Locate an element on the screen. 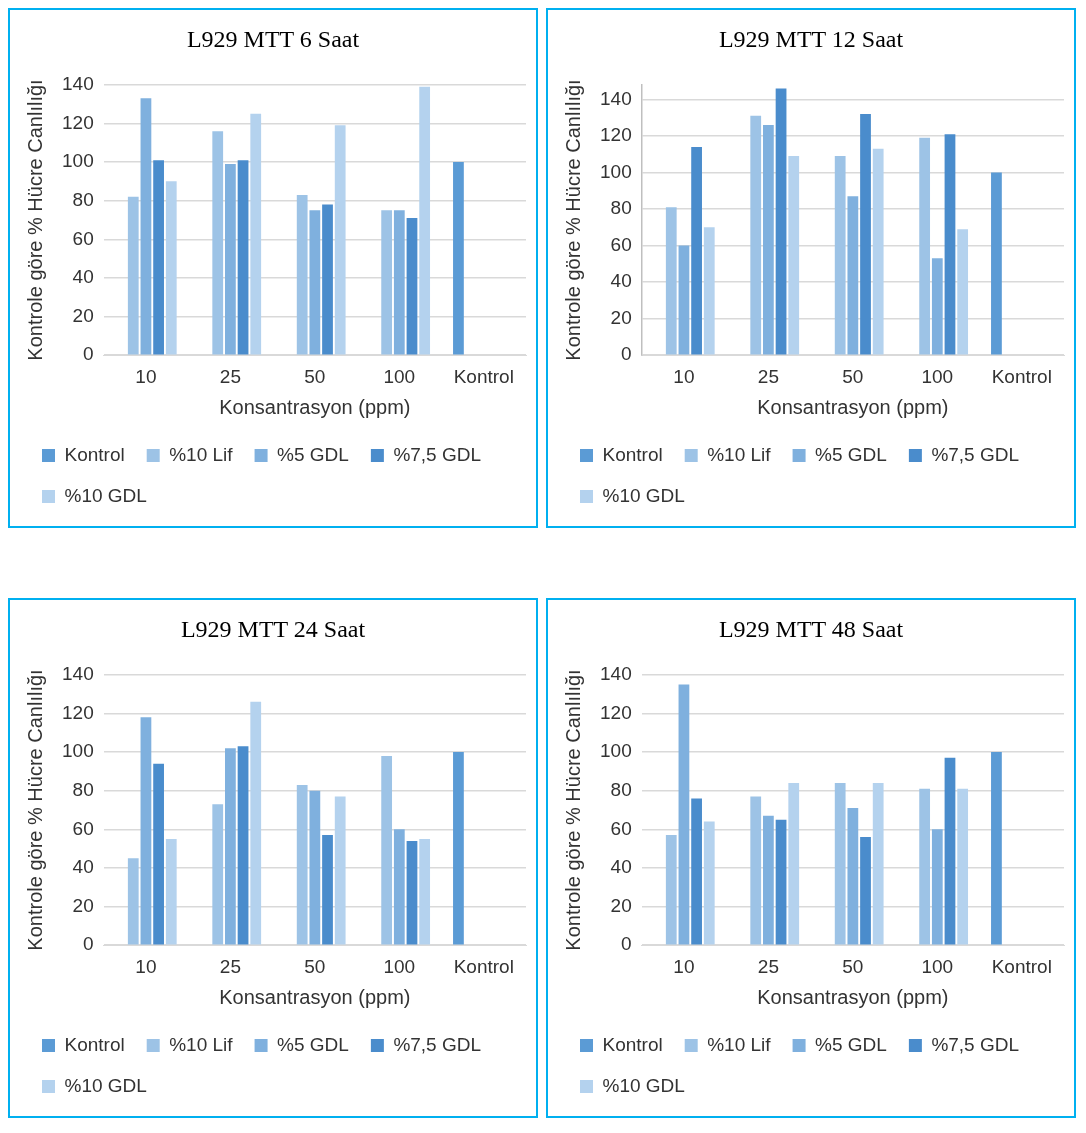  chart-title: L929 MTT 48 Saat is located at coordinates (811, 628).